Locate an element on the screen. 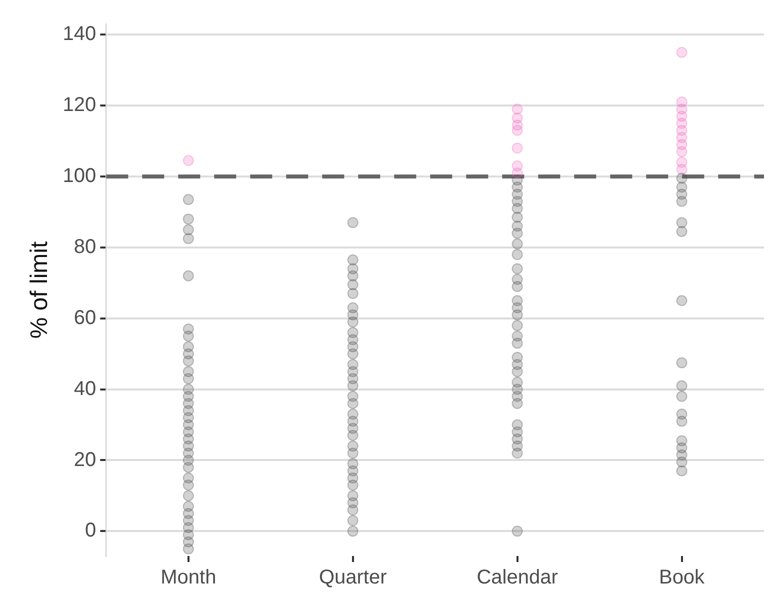 The width and height of the screenshot is (782, 606). y-tick-label: 140 is located at coordinates (79, 34).